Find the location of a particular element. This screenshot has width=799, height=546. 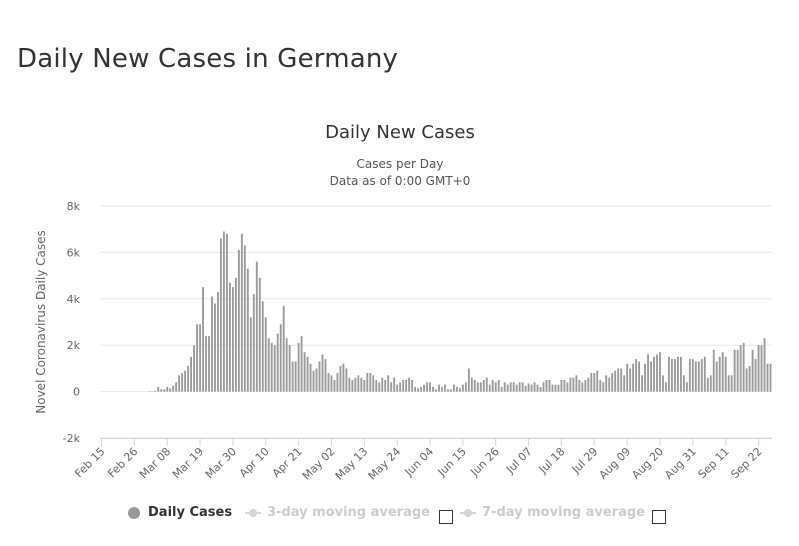

checkbox-3-day-average is located at coordinates (446, 517).